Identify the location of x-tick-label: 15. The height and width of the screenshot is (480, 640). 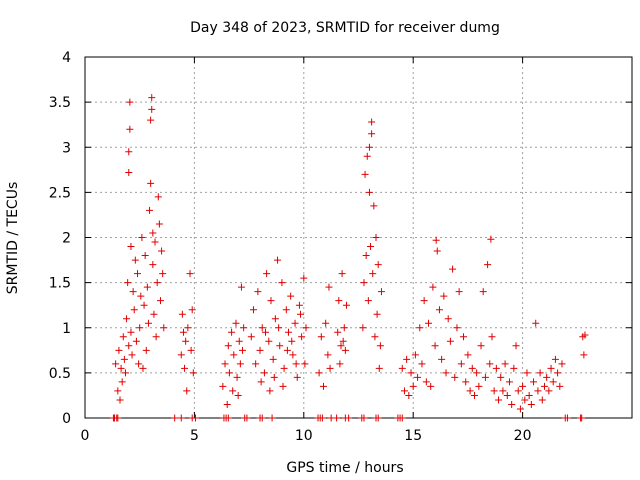
(413, 436).